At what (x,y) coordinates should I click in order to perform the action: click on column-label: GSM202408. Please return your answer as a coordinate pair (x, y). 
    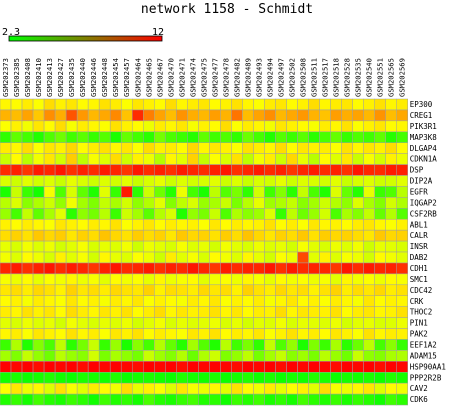
    Looking at the image, I should click on (27, 77).